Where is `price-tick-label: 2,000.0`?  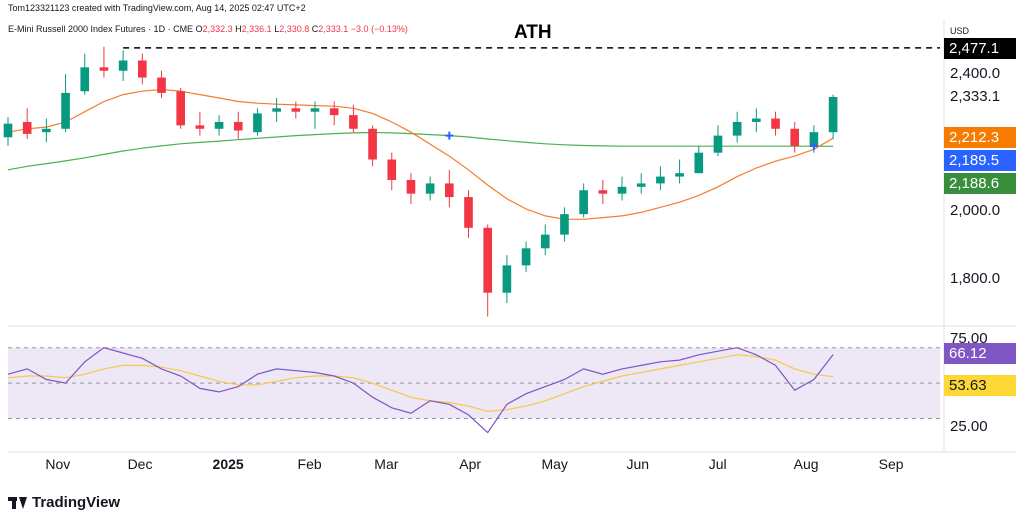 price-tick-label: 2,000.0 is located at coordinates (975, 210).